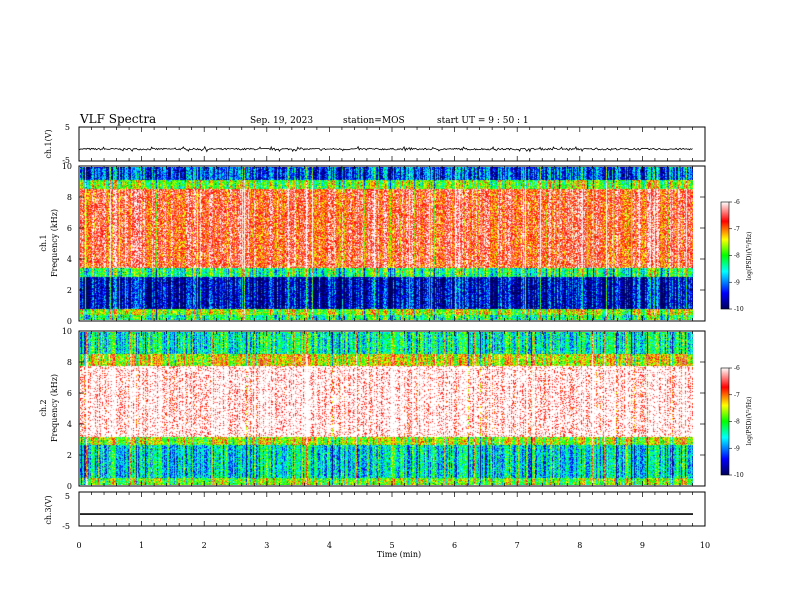 This screenshot has width=792, height=612. I want to click on ch1-frequency-axis-label: Frequency (kHz), so click(54, 243).